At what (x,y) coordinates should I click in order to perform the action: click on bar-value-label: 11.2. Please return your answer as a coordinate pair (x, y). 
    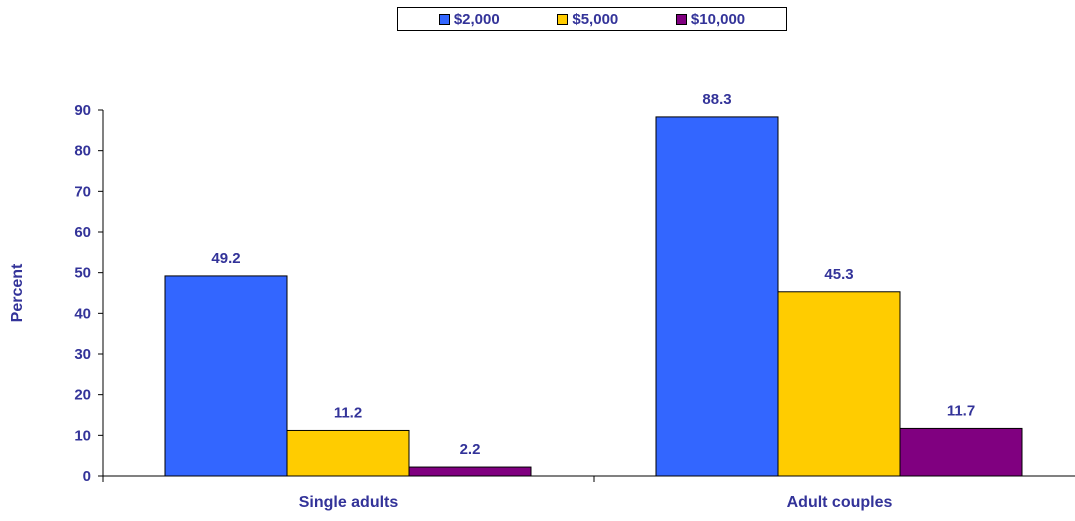
    Looking at the image, I should click on (348, 412).